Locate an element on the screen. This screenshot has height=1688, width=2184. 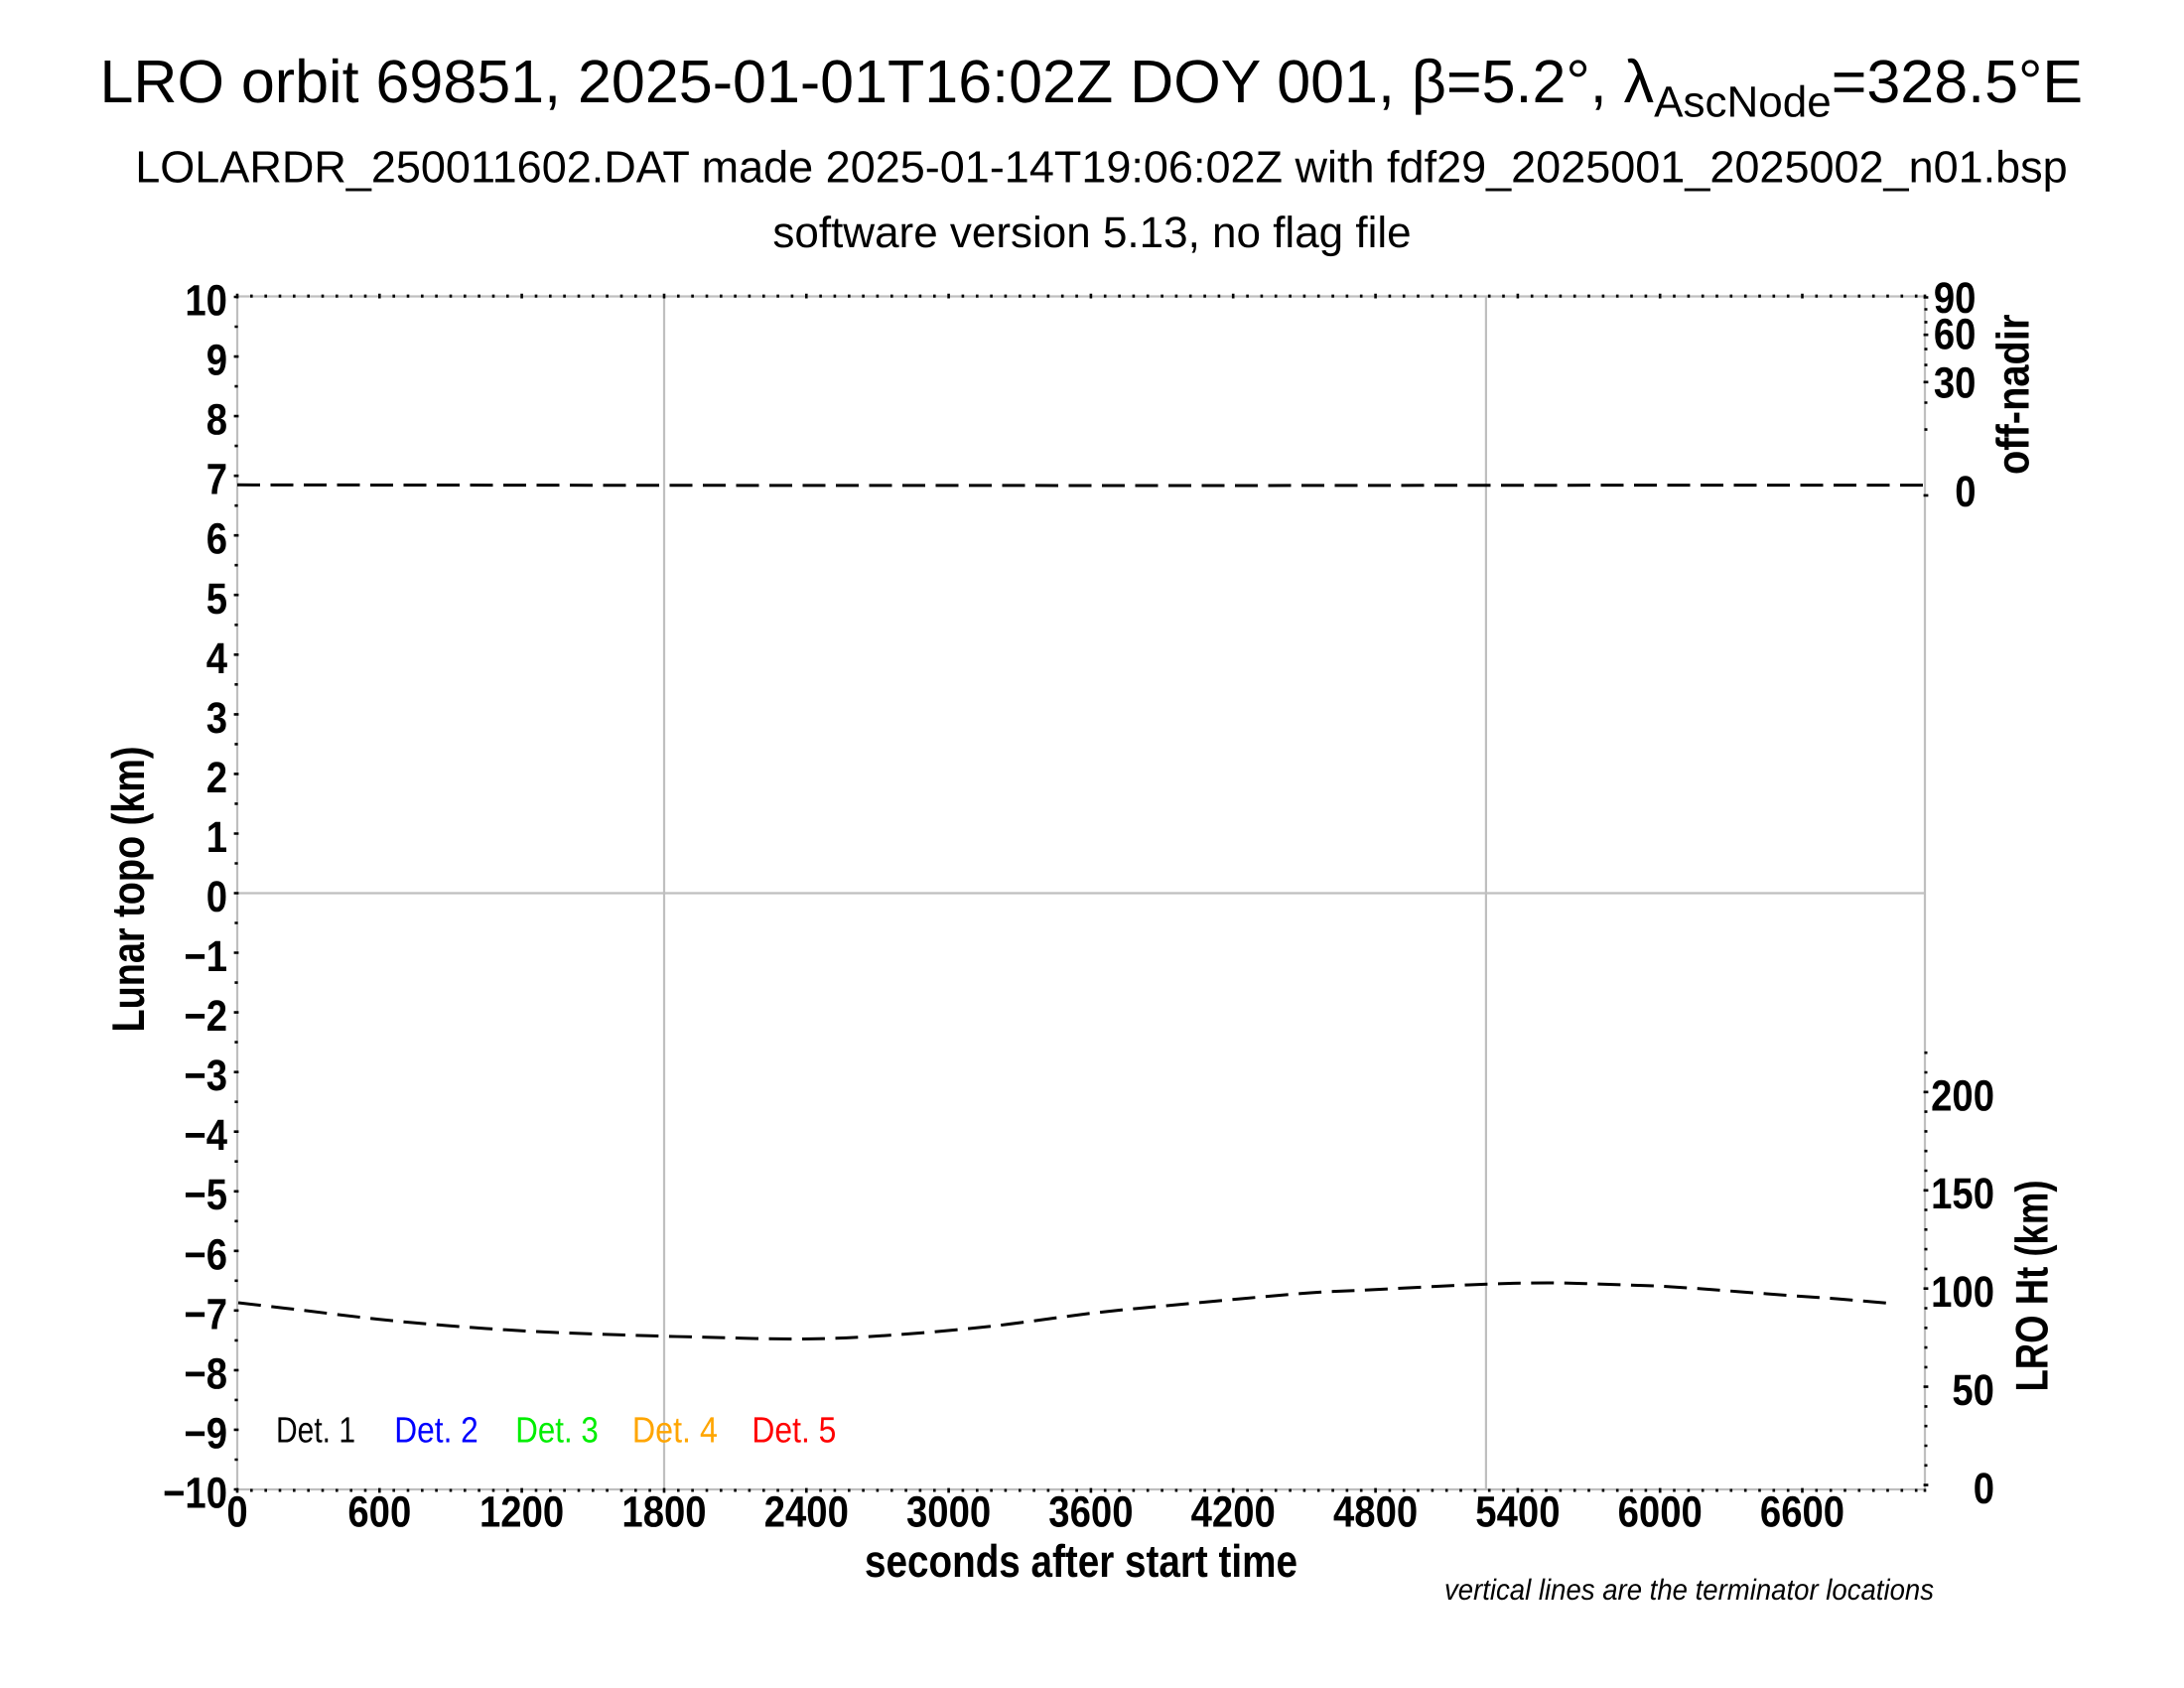
svg-text: 8 is located at coordinates (216, 420).